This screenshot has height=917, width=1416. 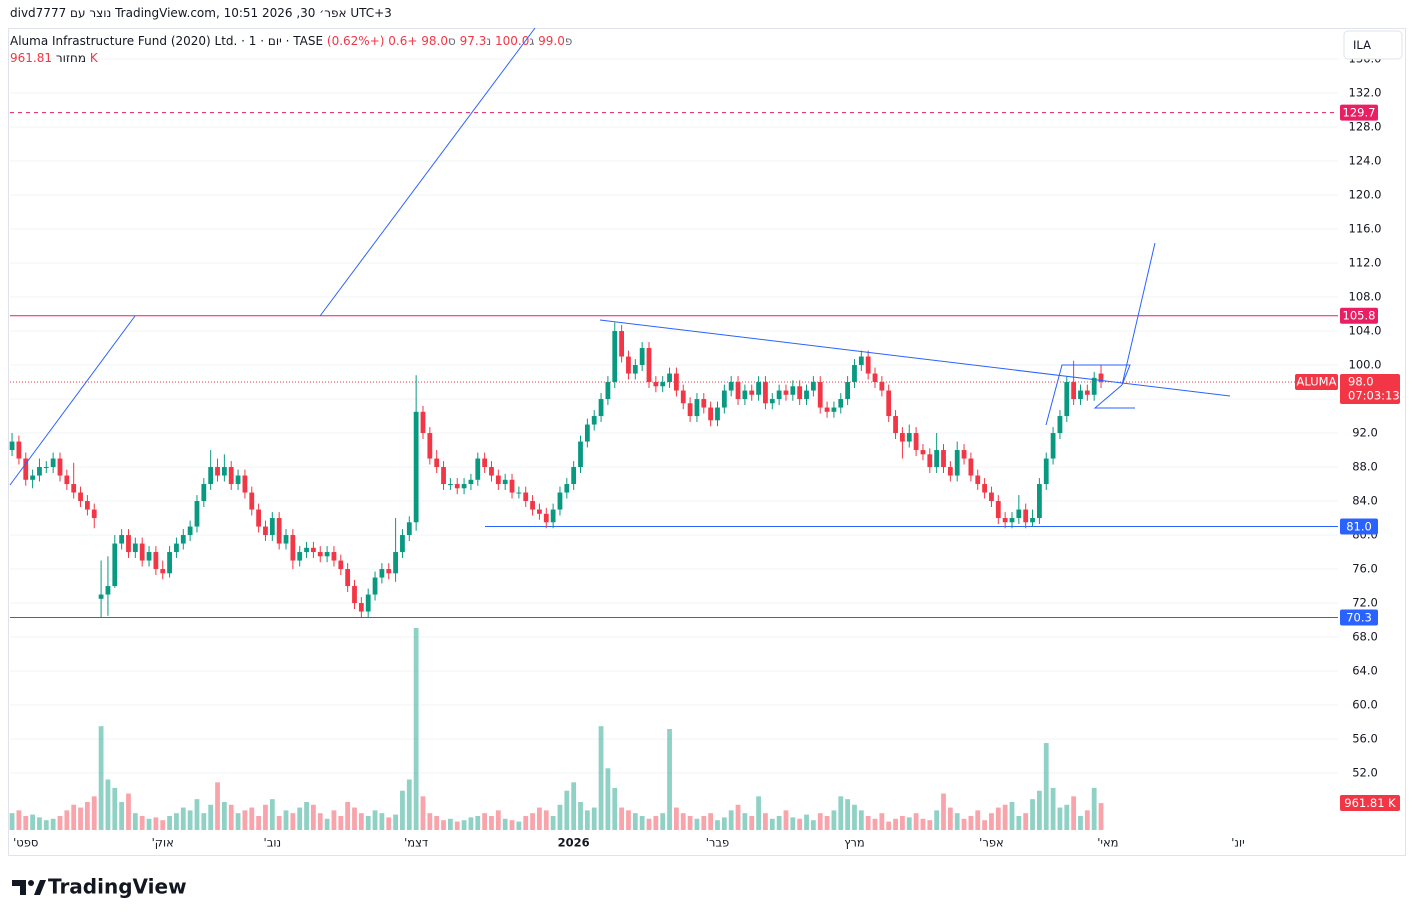 I want to click on quote-name: ס, so click(x=451, y=41).